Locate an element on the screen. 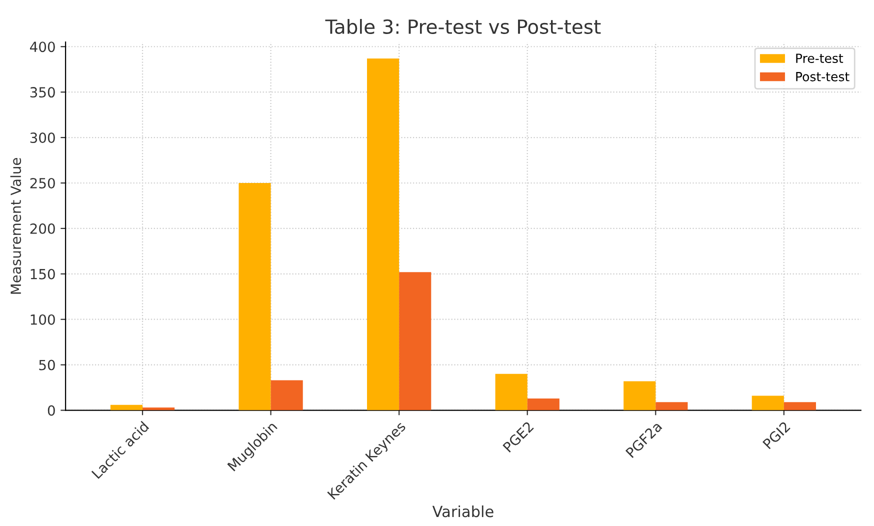 This screenshot has width=874, height=526. y-tick-label: 50 is located at coordinates (47, 365).